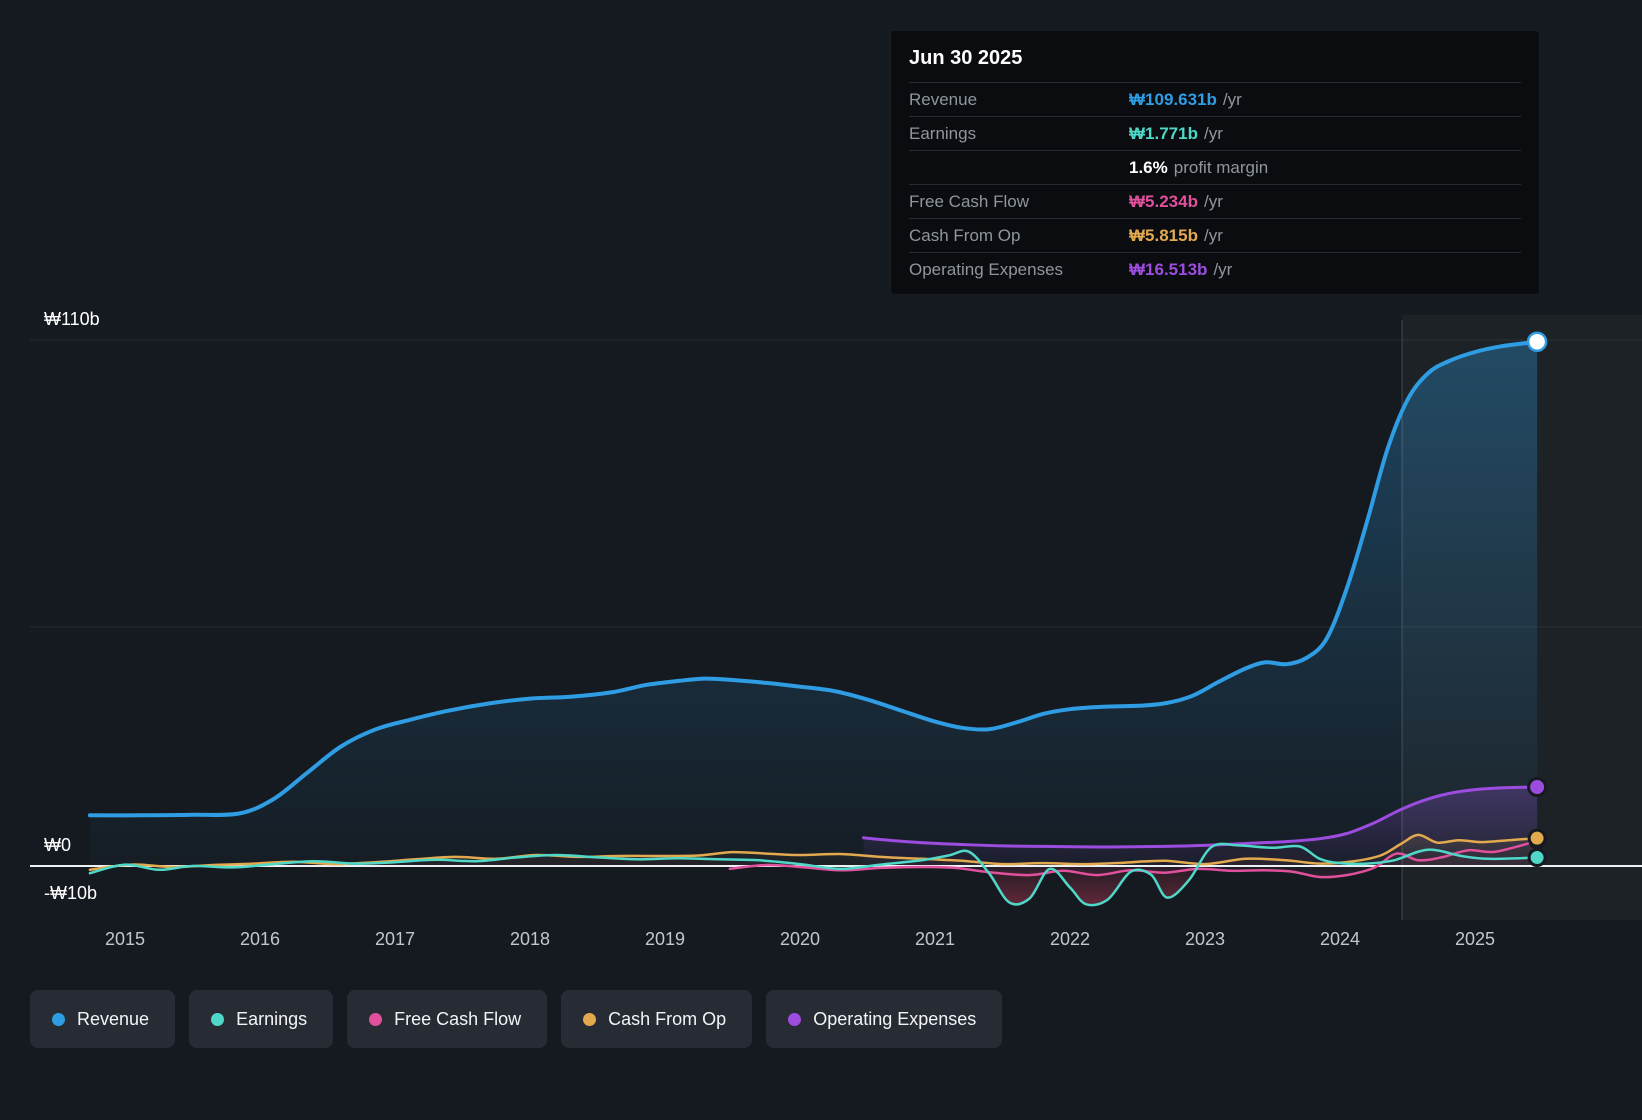  I want to click on x-axis-label-2022: 2022, so click(1070, 939).